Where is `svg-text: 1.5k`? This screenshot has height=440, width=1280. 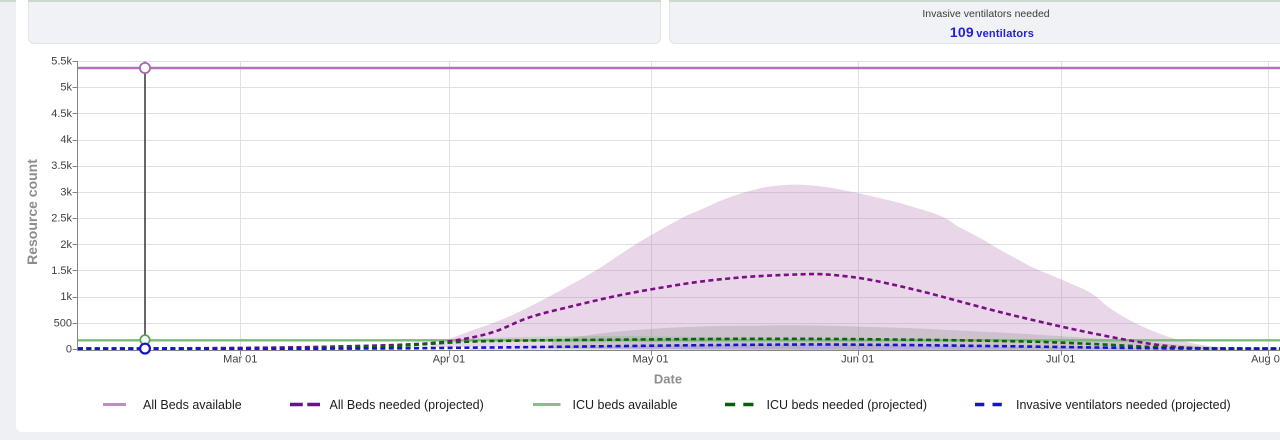 svg-text: 1.5k is located at coordinates (61, 271).